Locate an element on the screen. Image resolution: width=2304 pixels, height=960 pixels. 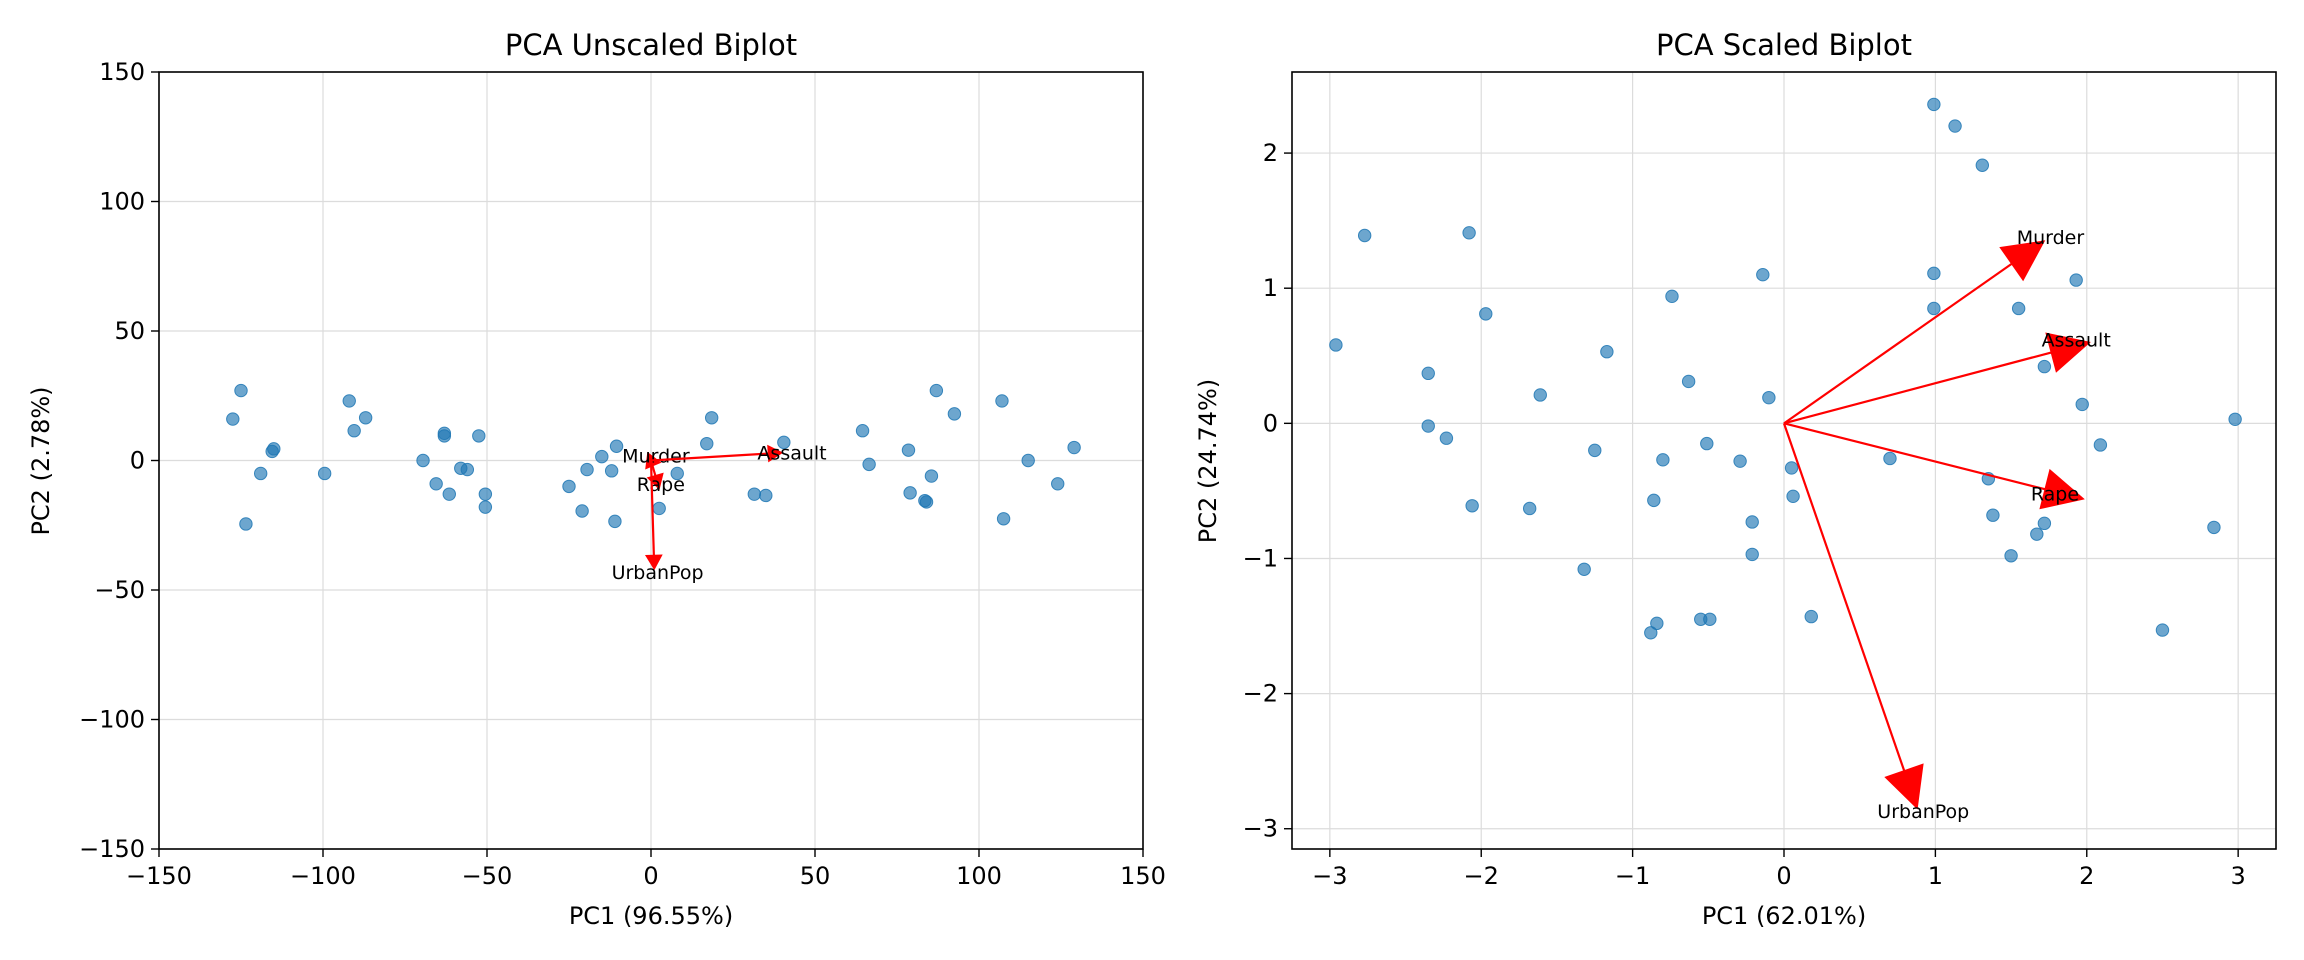
x-tick-label: −100 is located at coordinates (323, 876).